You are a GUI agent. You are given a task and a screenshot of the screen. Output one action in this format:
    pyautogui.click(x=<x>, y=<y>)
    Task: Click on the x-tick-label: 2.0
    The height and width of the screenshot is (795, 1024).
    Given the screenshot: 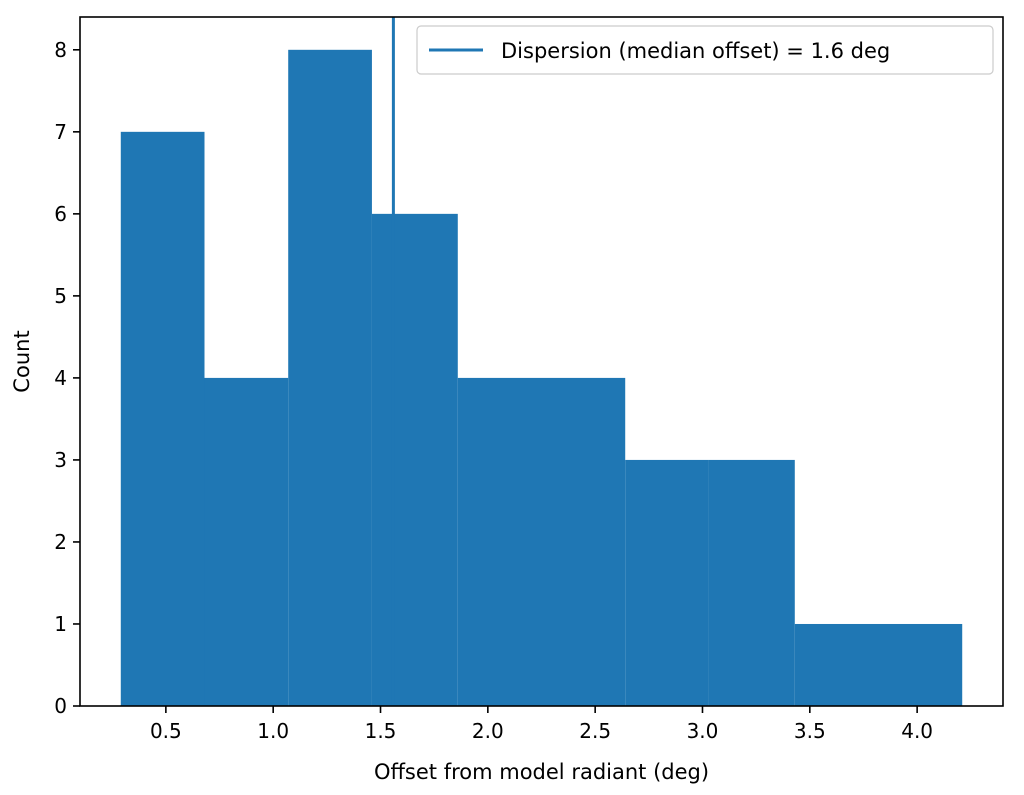 What is the action you would take?
    pyautogui.click(x=488, y=731)
    